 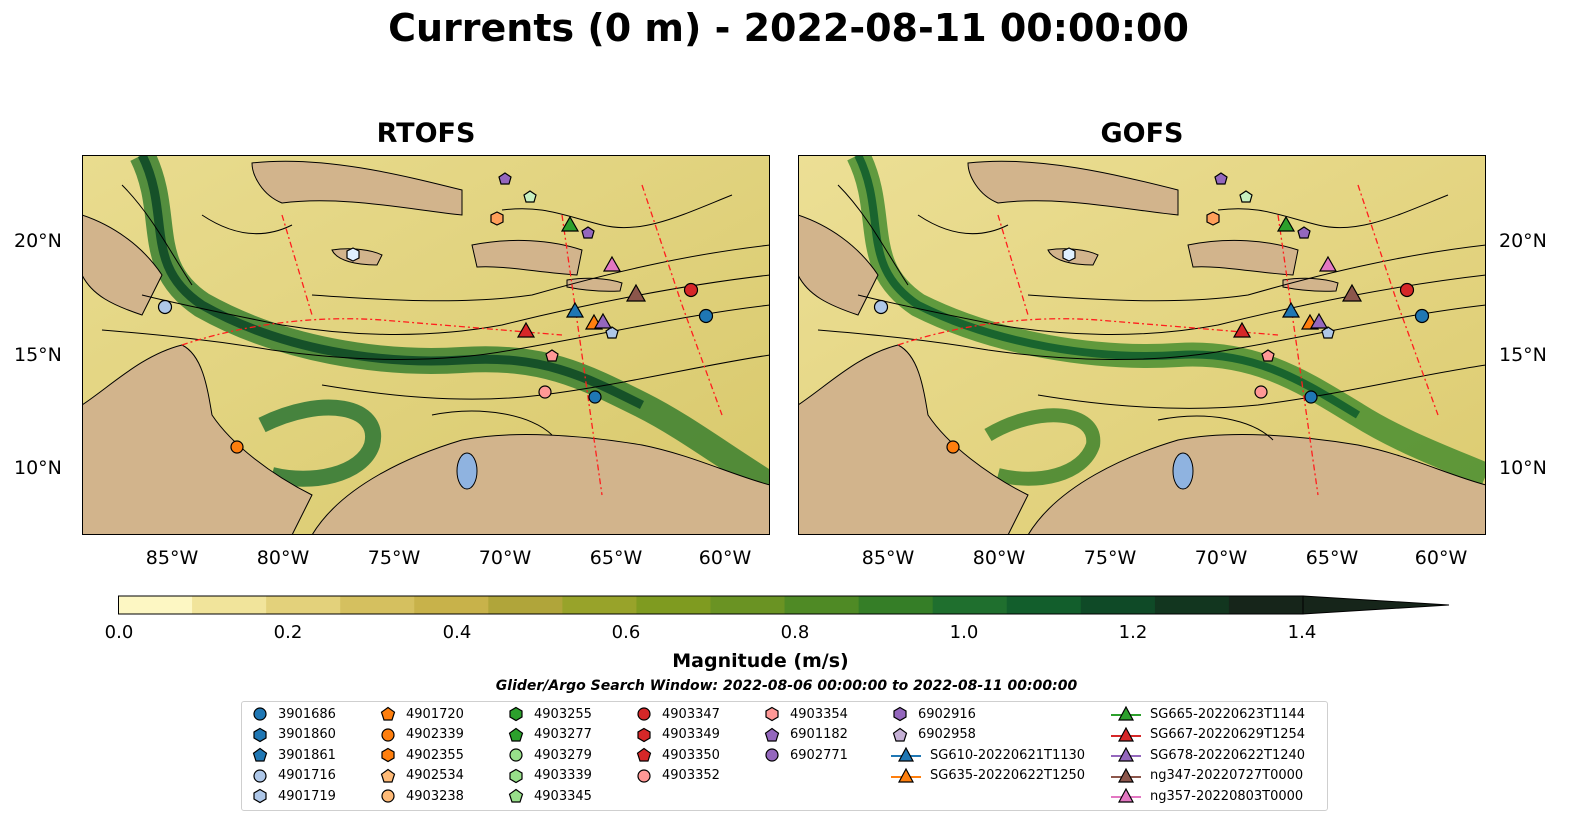 I want to click on legend-label: 4903279, so click(x=563, y=755).